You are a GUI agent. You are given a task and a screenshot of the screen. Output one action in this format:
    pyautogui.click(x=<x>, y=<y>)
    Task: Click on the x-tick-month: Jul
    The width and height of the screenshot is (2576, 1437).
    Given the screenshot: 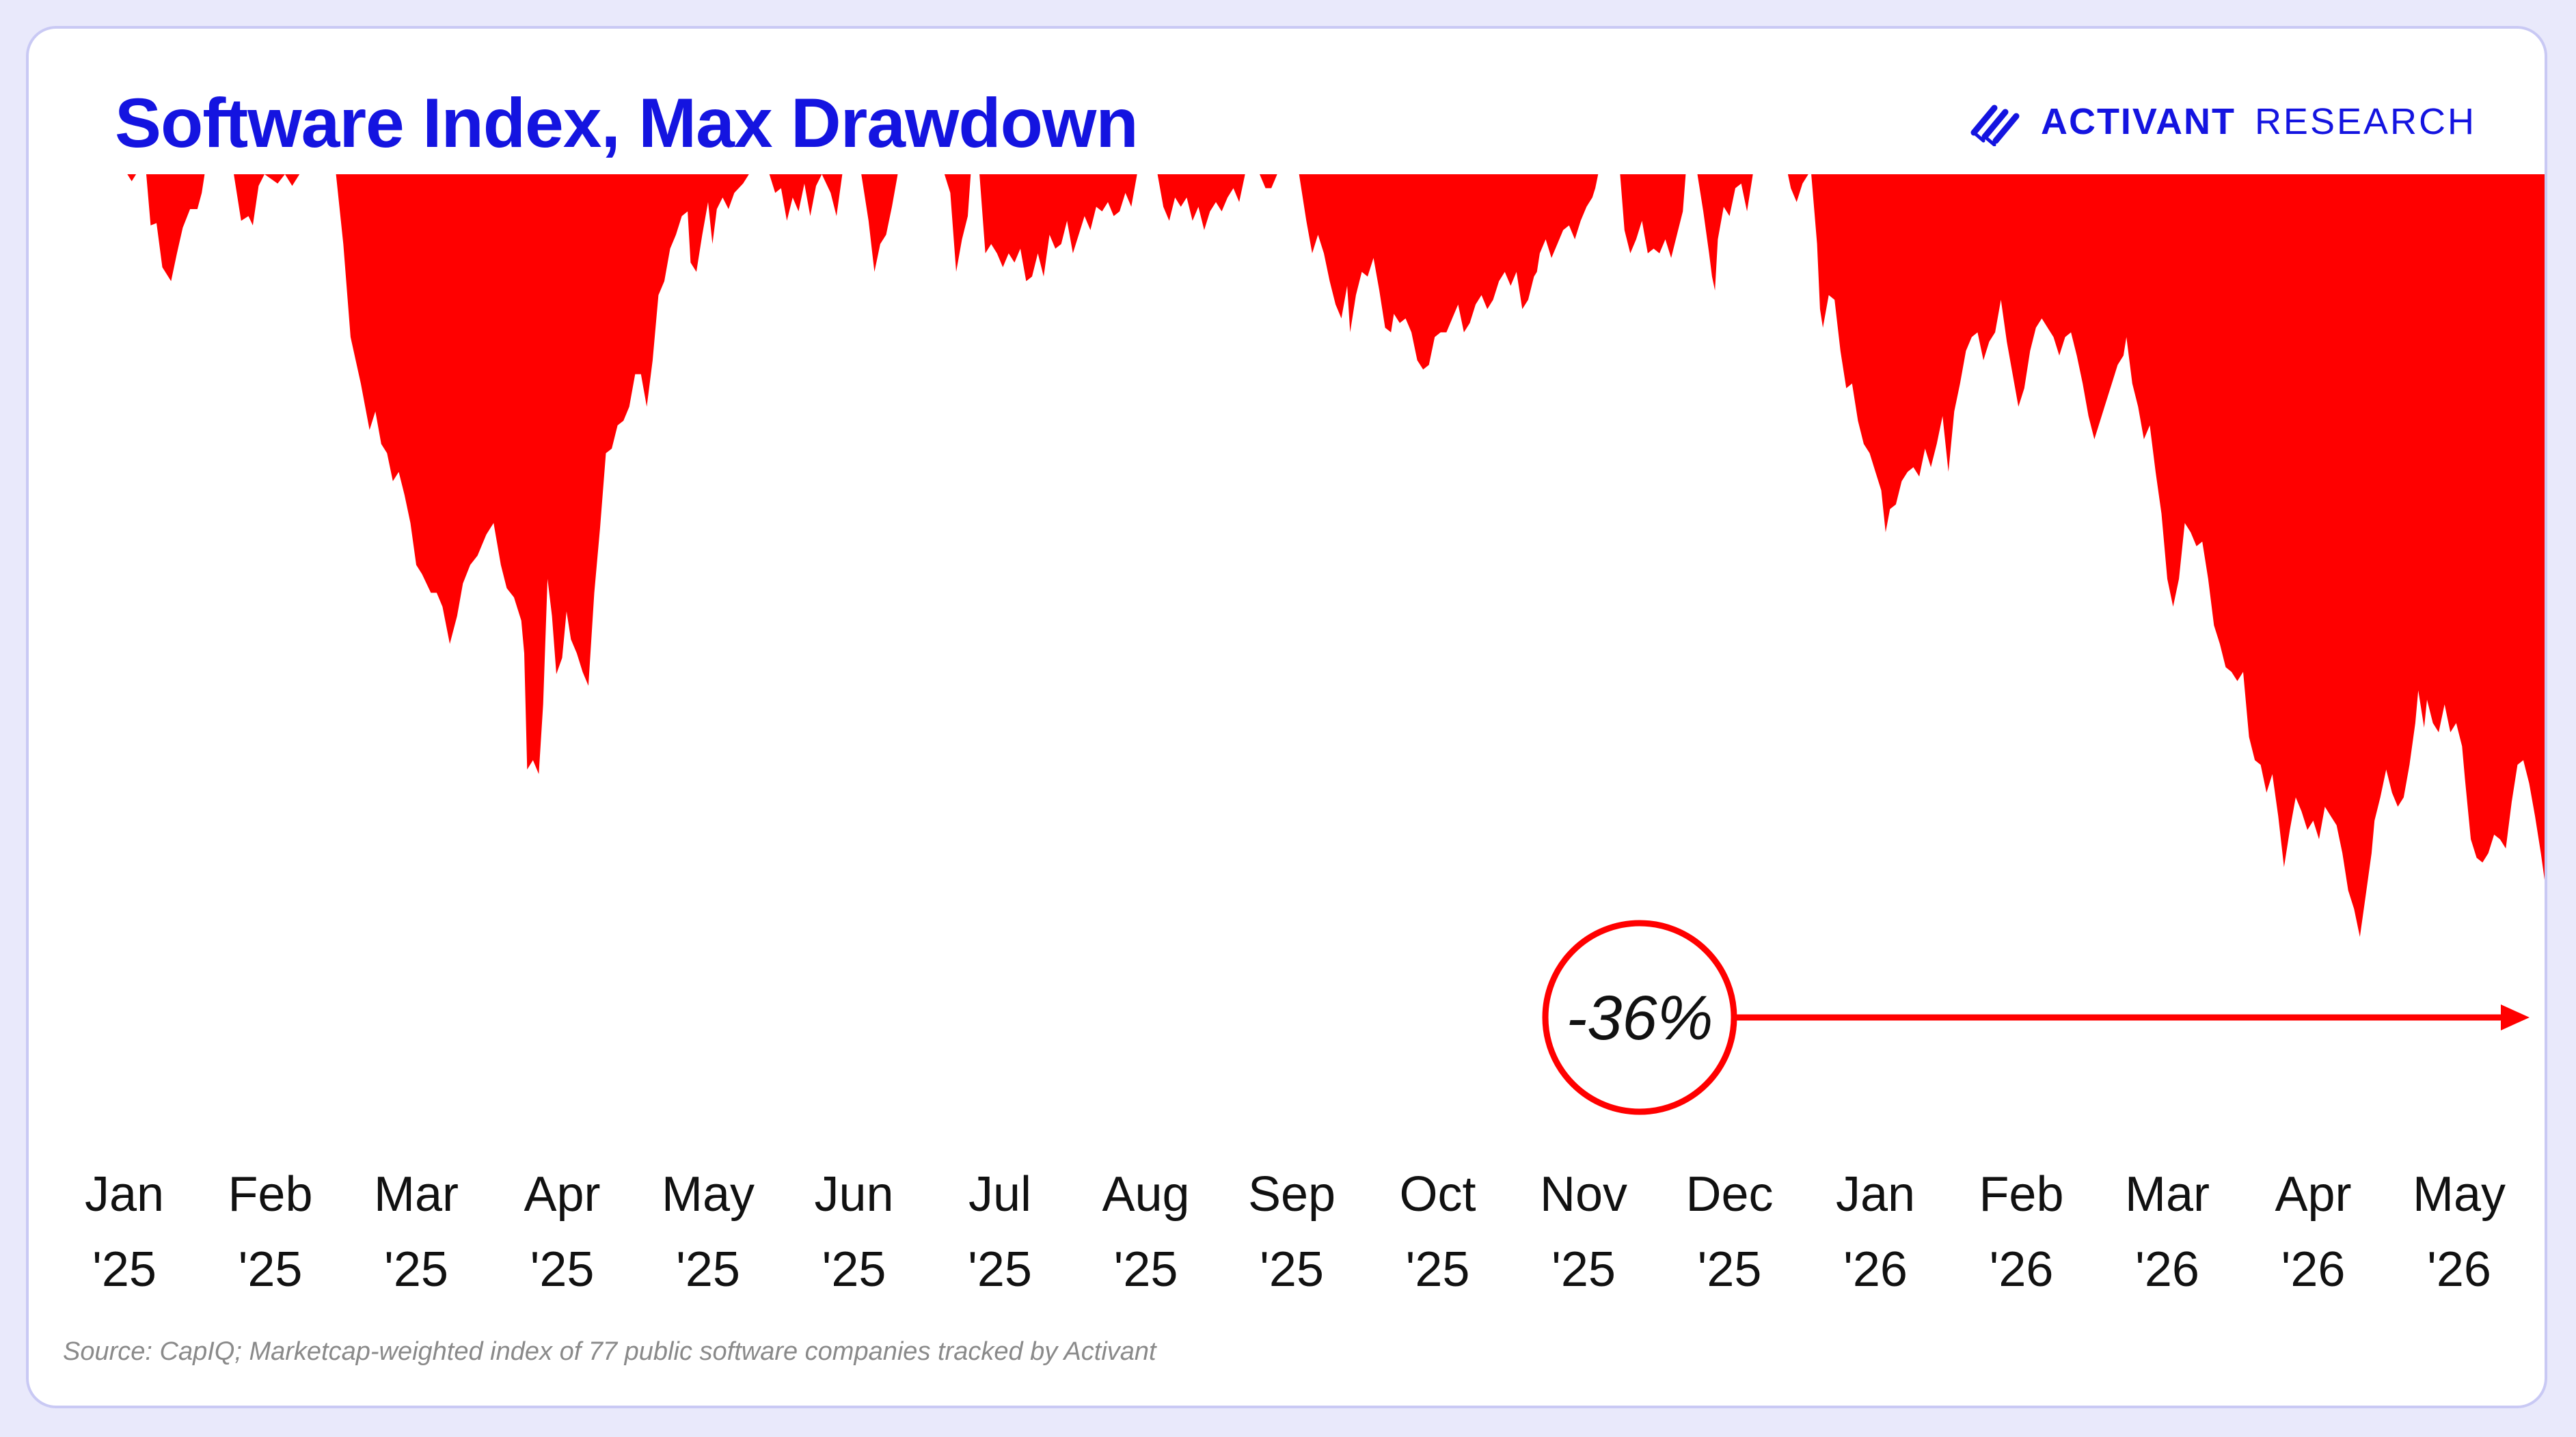 What is the action you would take?
    pyautogui.click(x=1000, y=1194)
    